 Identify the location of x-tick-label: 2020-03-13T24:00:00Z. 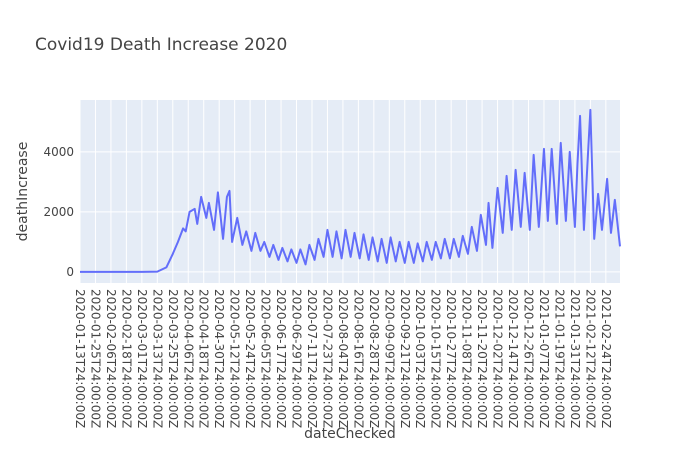
(157, 358).